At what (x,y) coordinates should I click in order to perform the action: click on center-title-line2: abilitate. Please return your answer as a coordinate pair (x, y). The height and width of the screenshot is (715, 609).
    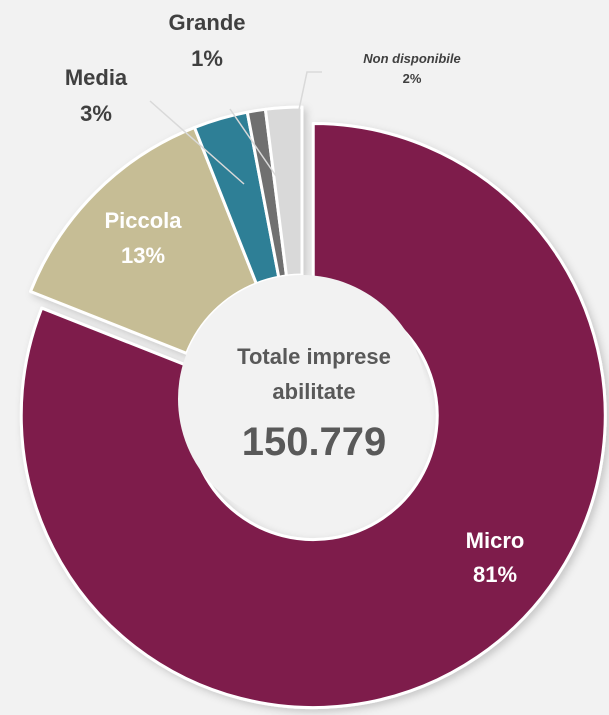
    Looking at the image, I should click on (313, 391).